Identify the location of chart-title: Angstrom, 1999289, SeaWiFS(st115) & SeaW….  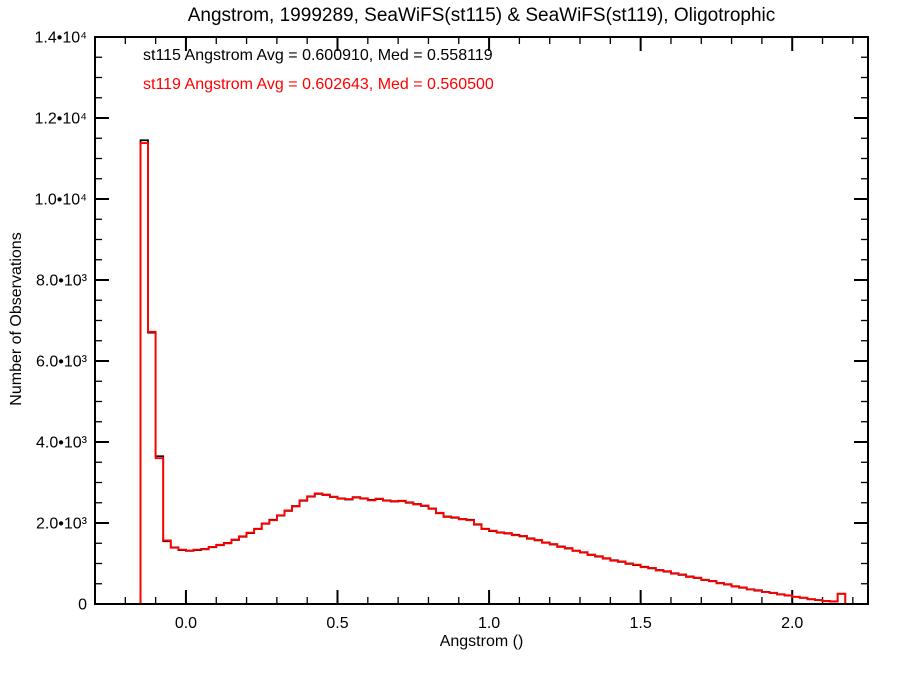
(481, 15).